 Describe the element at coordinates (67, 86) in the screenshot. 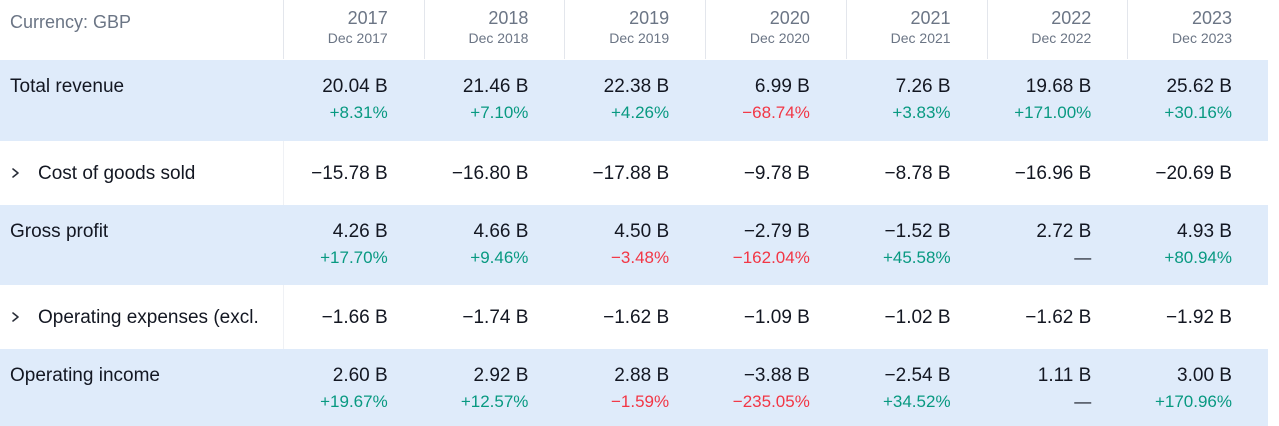

I see `row-label: Total revenue` at that location.